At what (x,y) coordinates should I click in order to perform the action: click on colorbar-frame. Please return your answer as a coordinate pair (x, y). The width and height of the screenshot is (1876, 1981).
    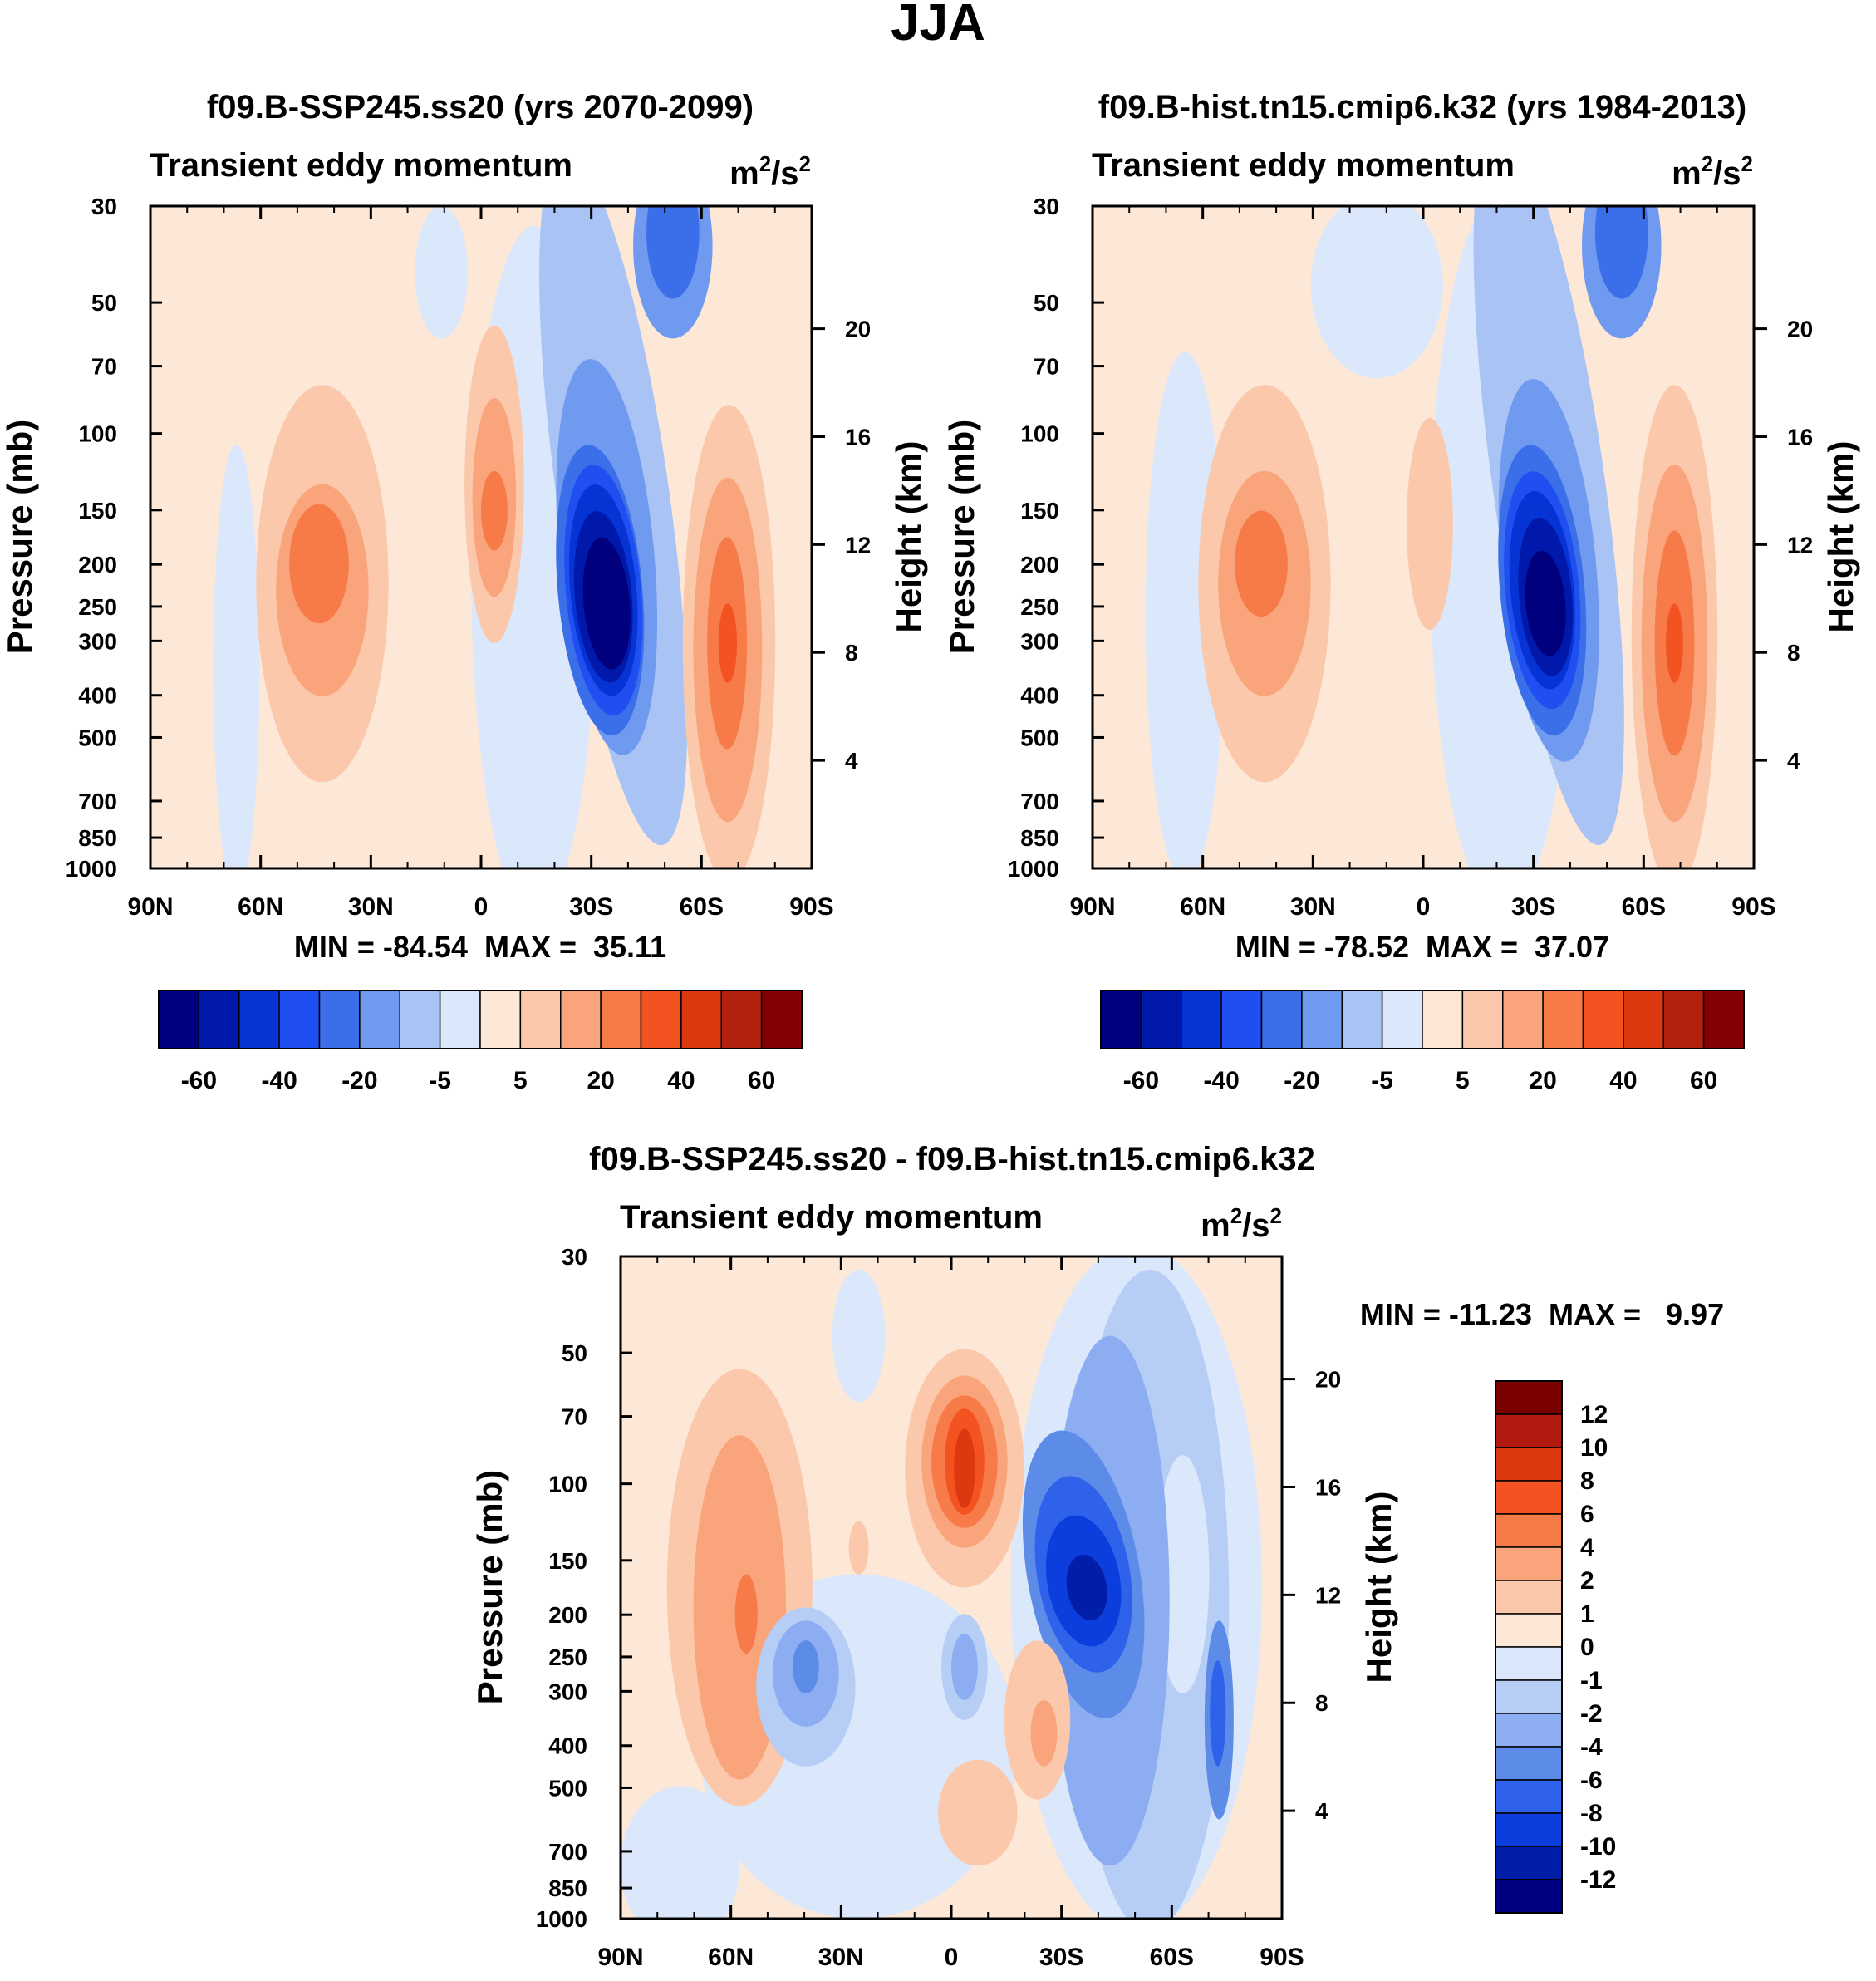
    Looking at the image, I should click on (1422, 1019).